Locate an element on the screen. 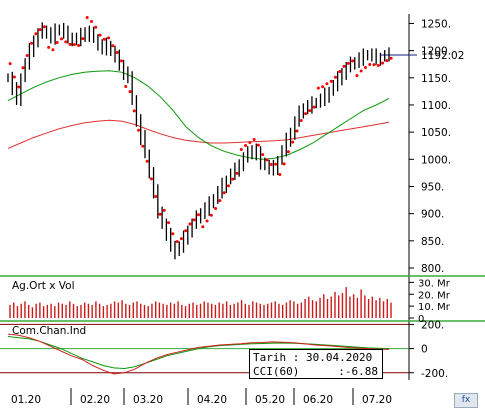 Image resolution: width=485 pixels, height=412 pixels. price-tick-label: 1050. is located at coordinates (436, 133).